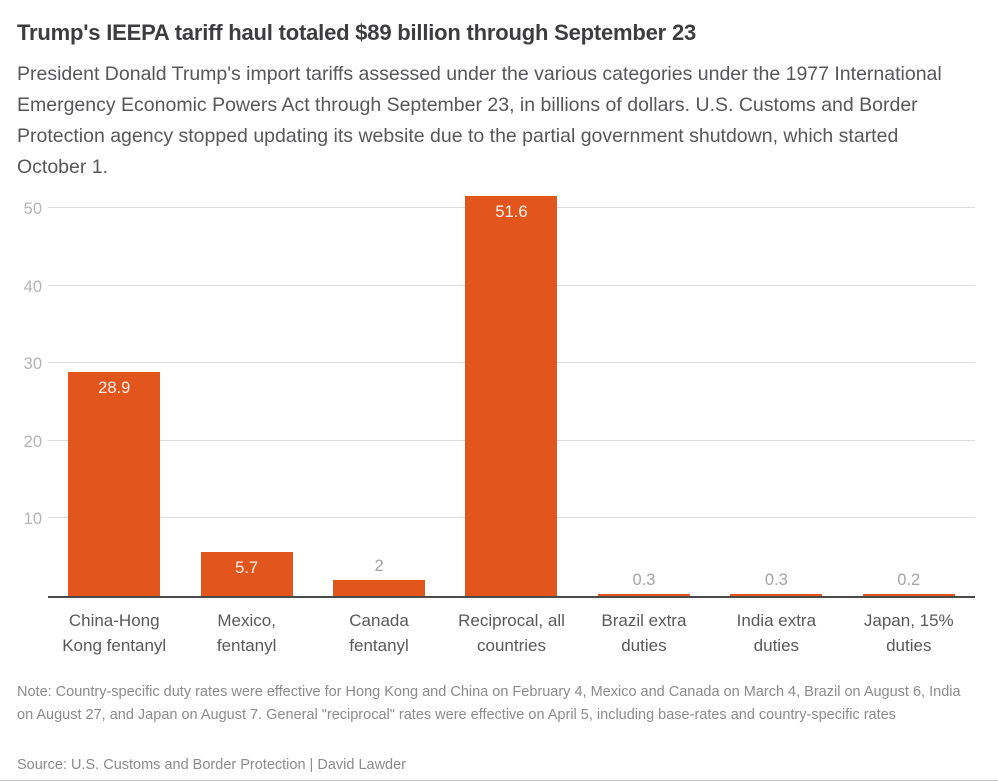 The height and width of the screenshot is (782, 998). What do you see at coordinates (379, 392) in the screenshot?
I see `bar-column: 2` at bounding box center [379, 392].